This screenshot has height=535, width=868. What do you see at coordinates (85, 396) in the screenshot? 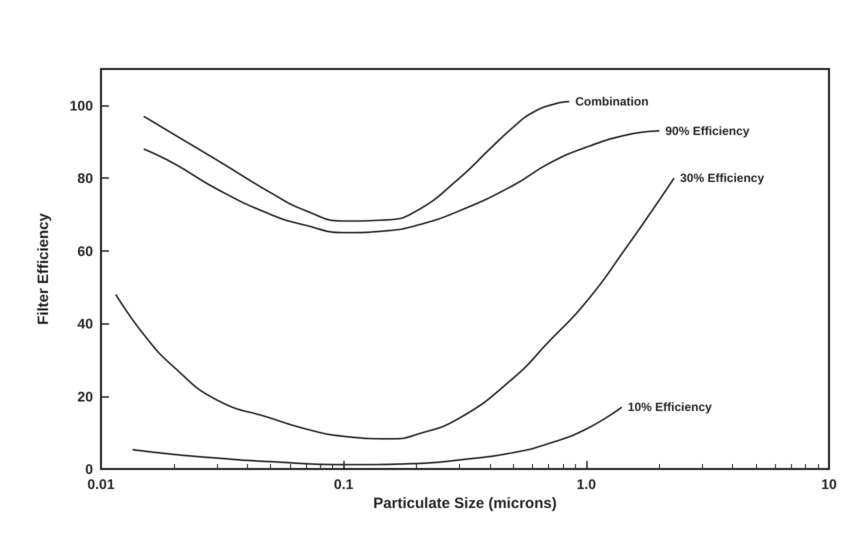
I see `y-tick-label: 20` at bounding box center [85, 396].